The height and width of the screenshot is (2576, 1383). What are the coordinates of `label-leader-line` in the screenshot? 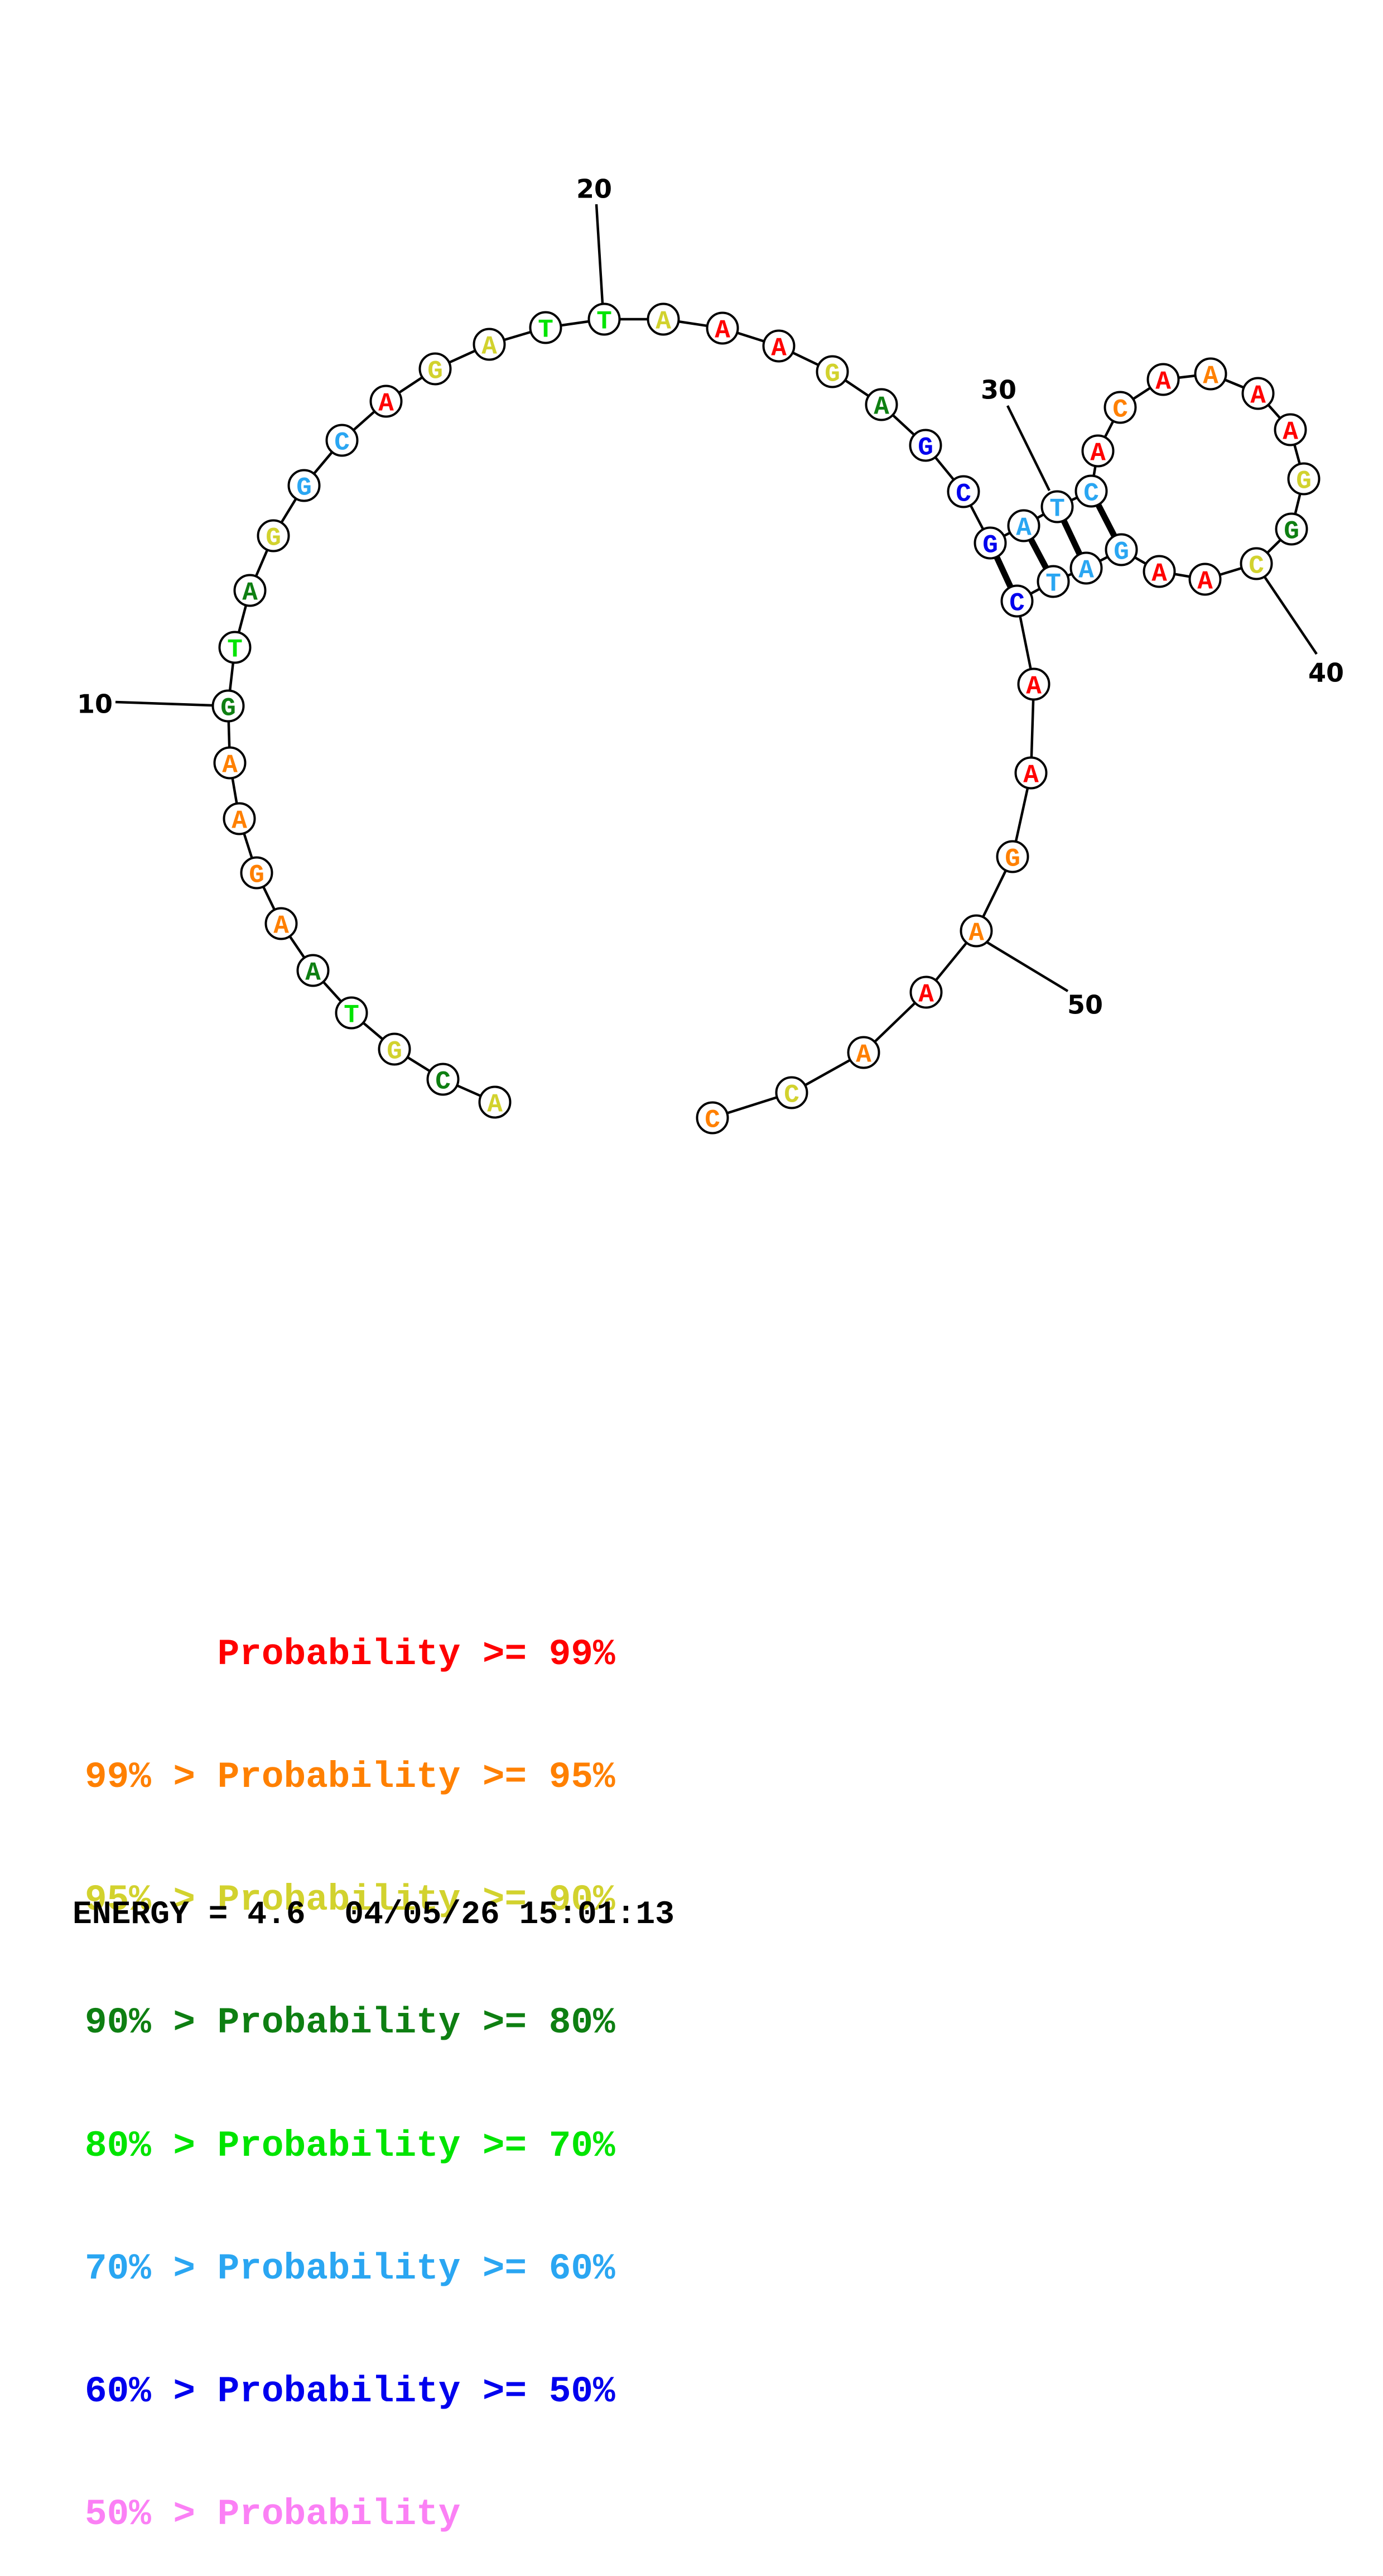 It's located at (599, 254).